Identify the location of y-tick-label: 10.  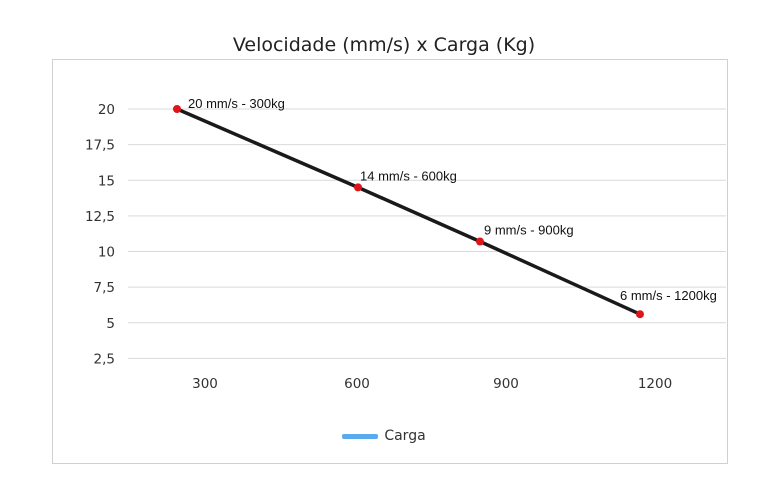
(106, 253).